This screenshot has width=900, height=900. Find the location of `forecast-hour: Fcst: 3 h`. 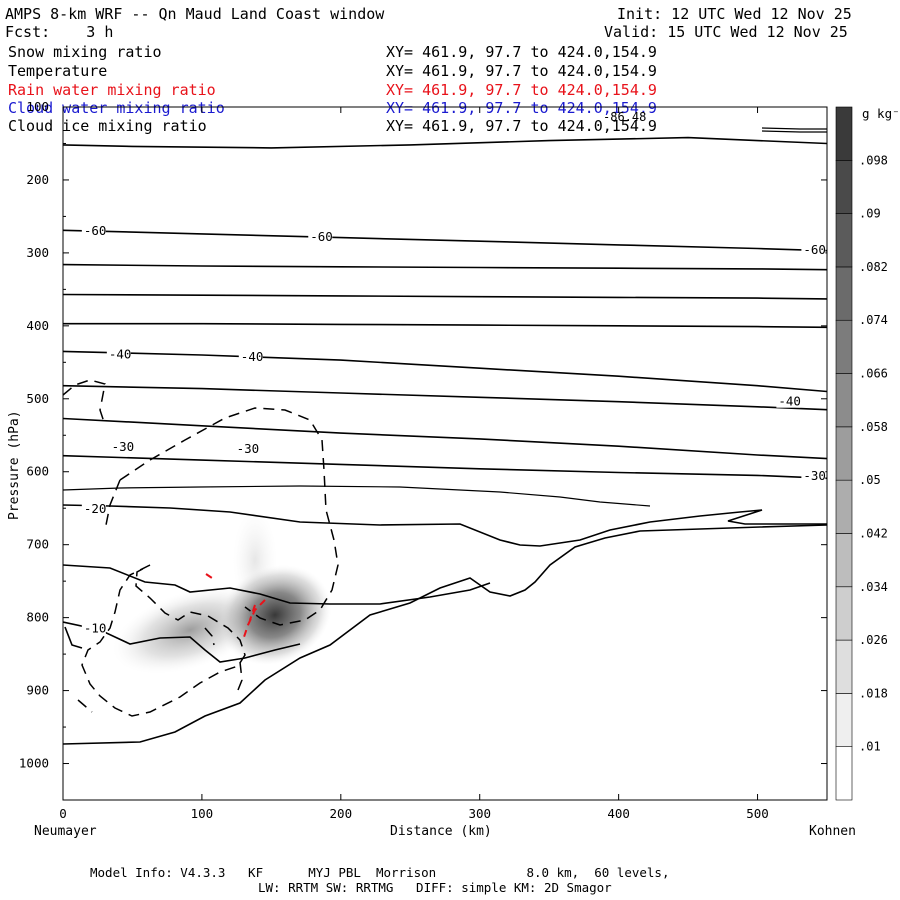

forecast-hour: Fcst: 3 h is located at coordinates (59, 32).